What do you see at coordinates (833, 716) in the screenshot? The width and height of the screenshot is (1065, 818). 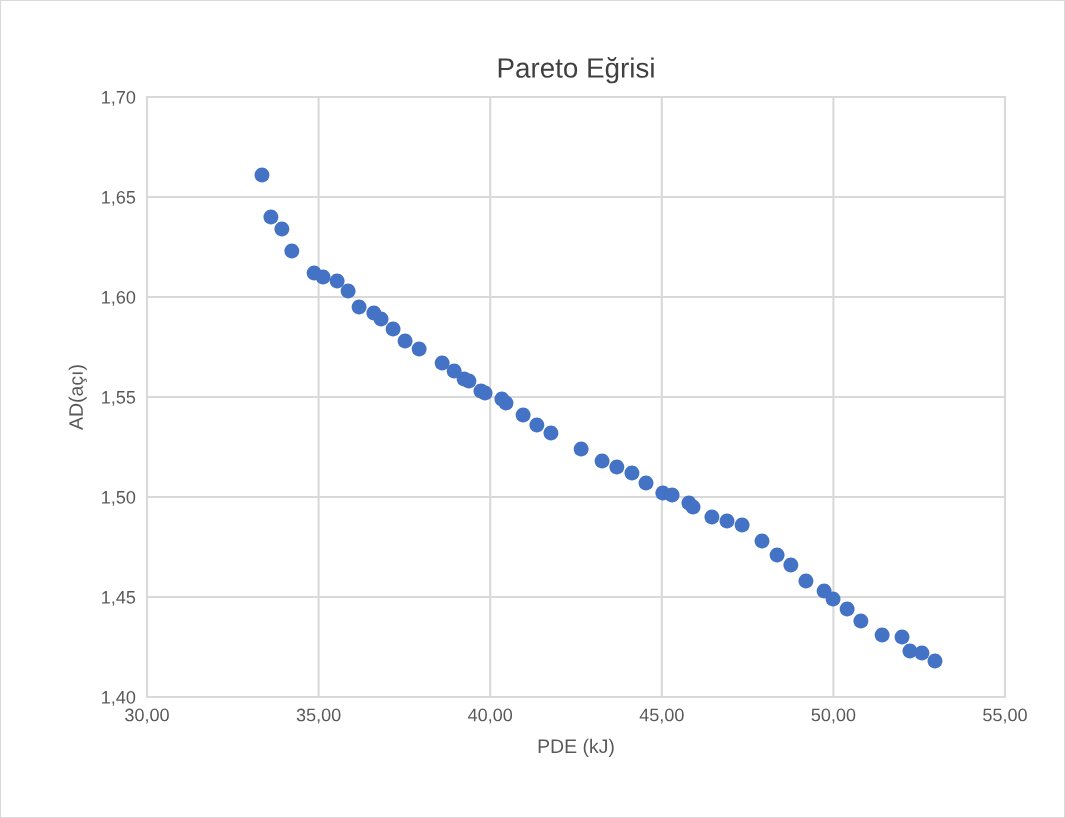 I see `x-tick-label: 50,00` at bounding box center [833, 716].